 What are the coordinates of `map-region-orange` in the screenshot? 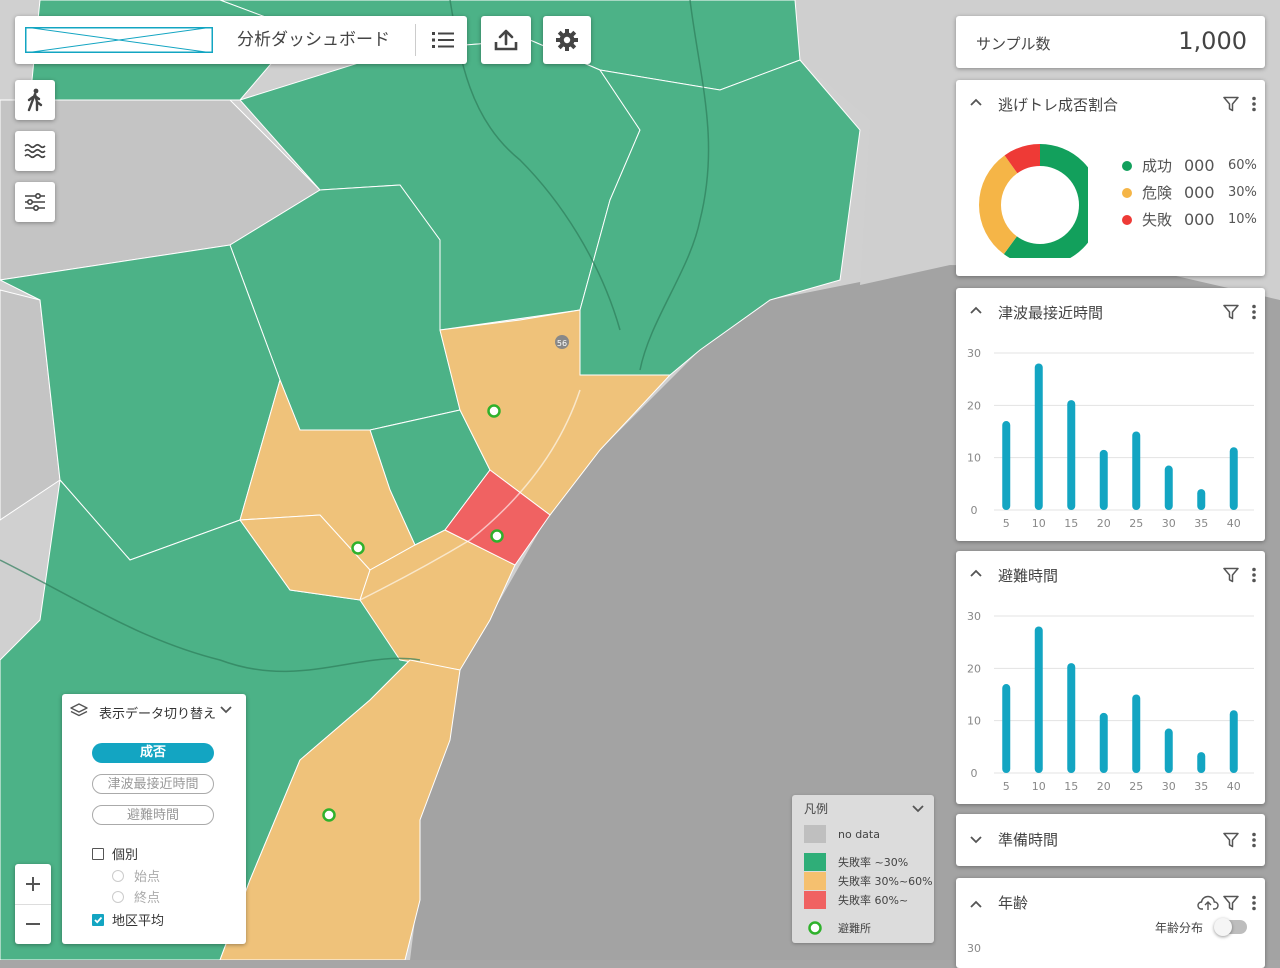 It's located at (437, 600).